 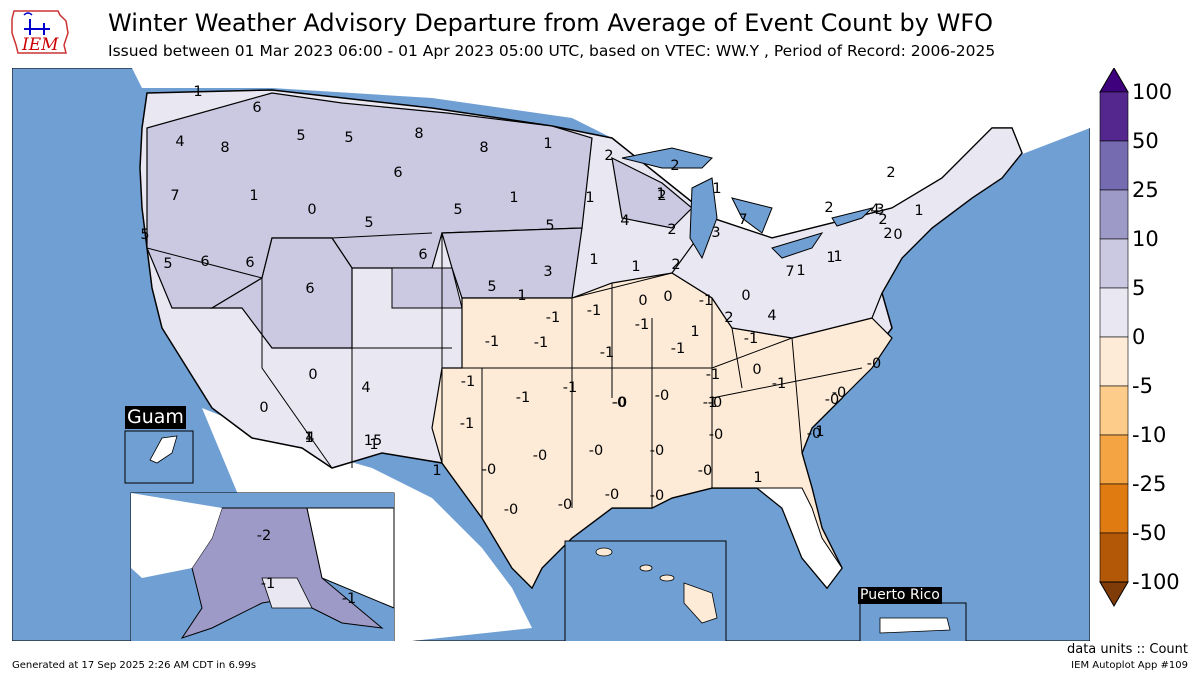 I want to click on iem-logo: IEM, so click(x=41, y=31).